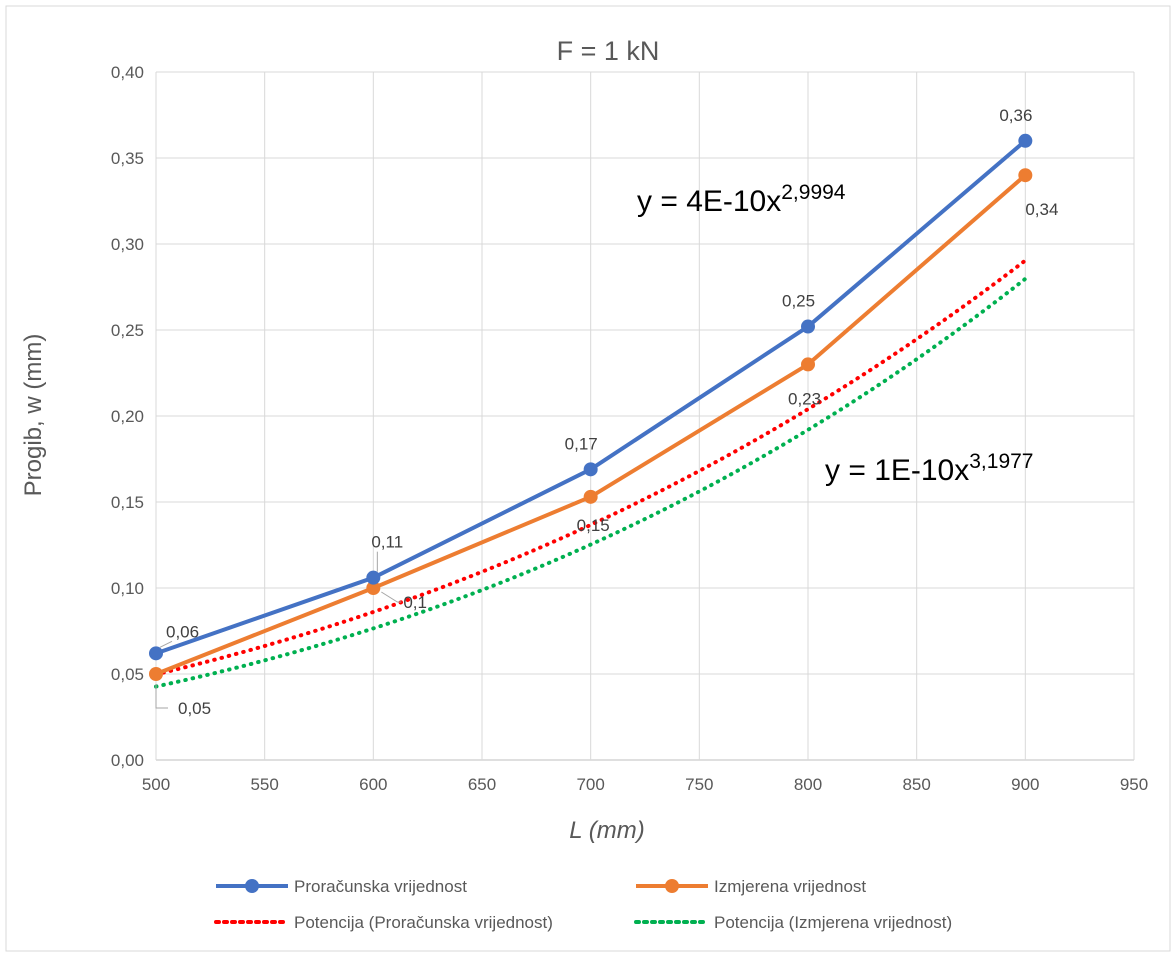  I want to click on legend-marker-izmjerena, so click(672, 886).